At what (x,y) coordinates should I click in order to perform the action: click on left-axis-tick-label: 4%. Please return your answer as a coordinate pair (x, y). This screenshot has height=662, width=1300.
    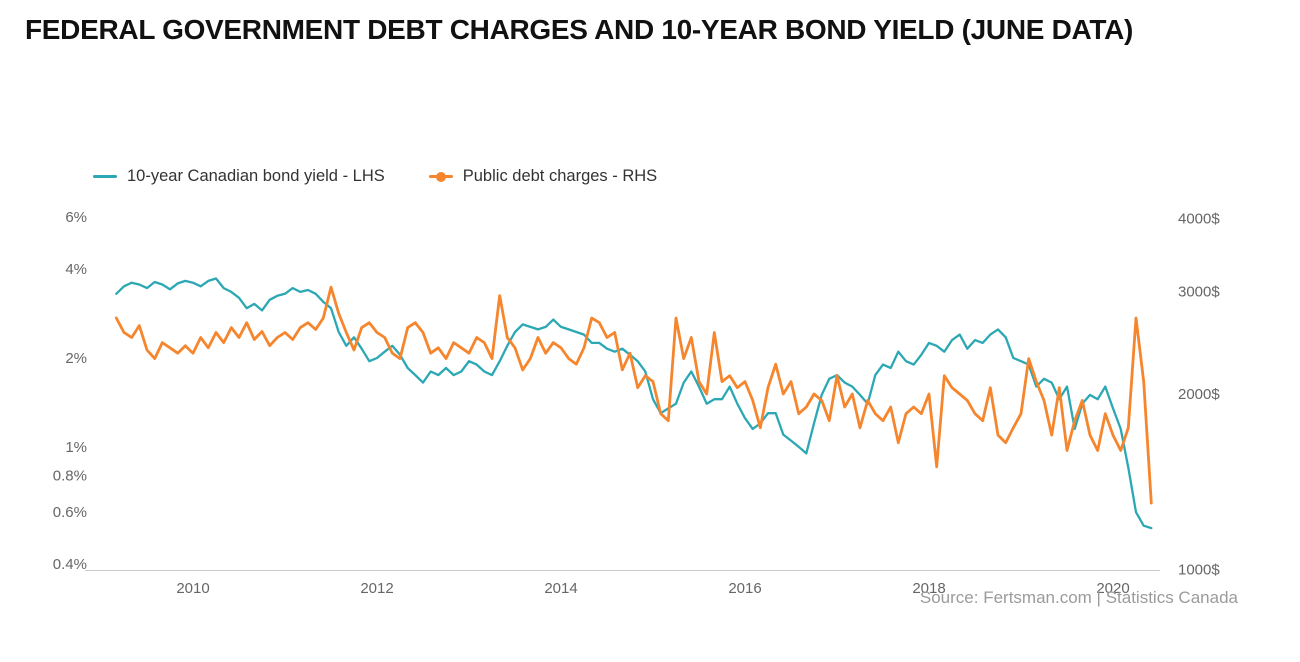
    Looking at the image, I should click on (76, 269).